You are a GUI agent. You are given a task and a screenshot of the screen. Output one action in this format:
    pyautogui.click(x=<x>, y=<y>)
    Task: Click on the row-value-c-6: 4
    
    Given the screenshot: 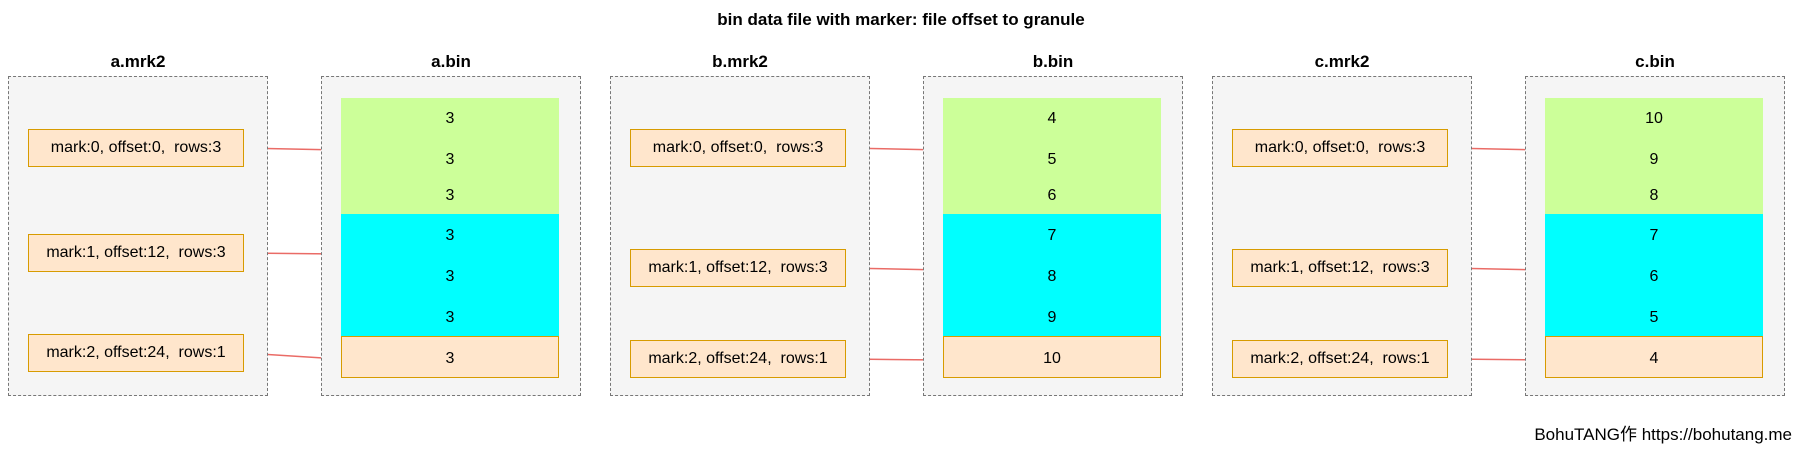 What is the action you would take?
    pyautogui.click(x=1654, y=358)
    